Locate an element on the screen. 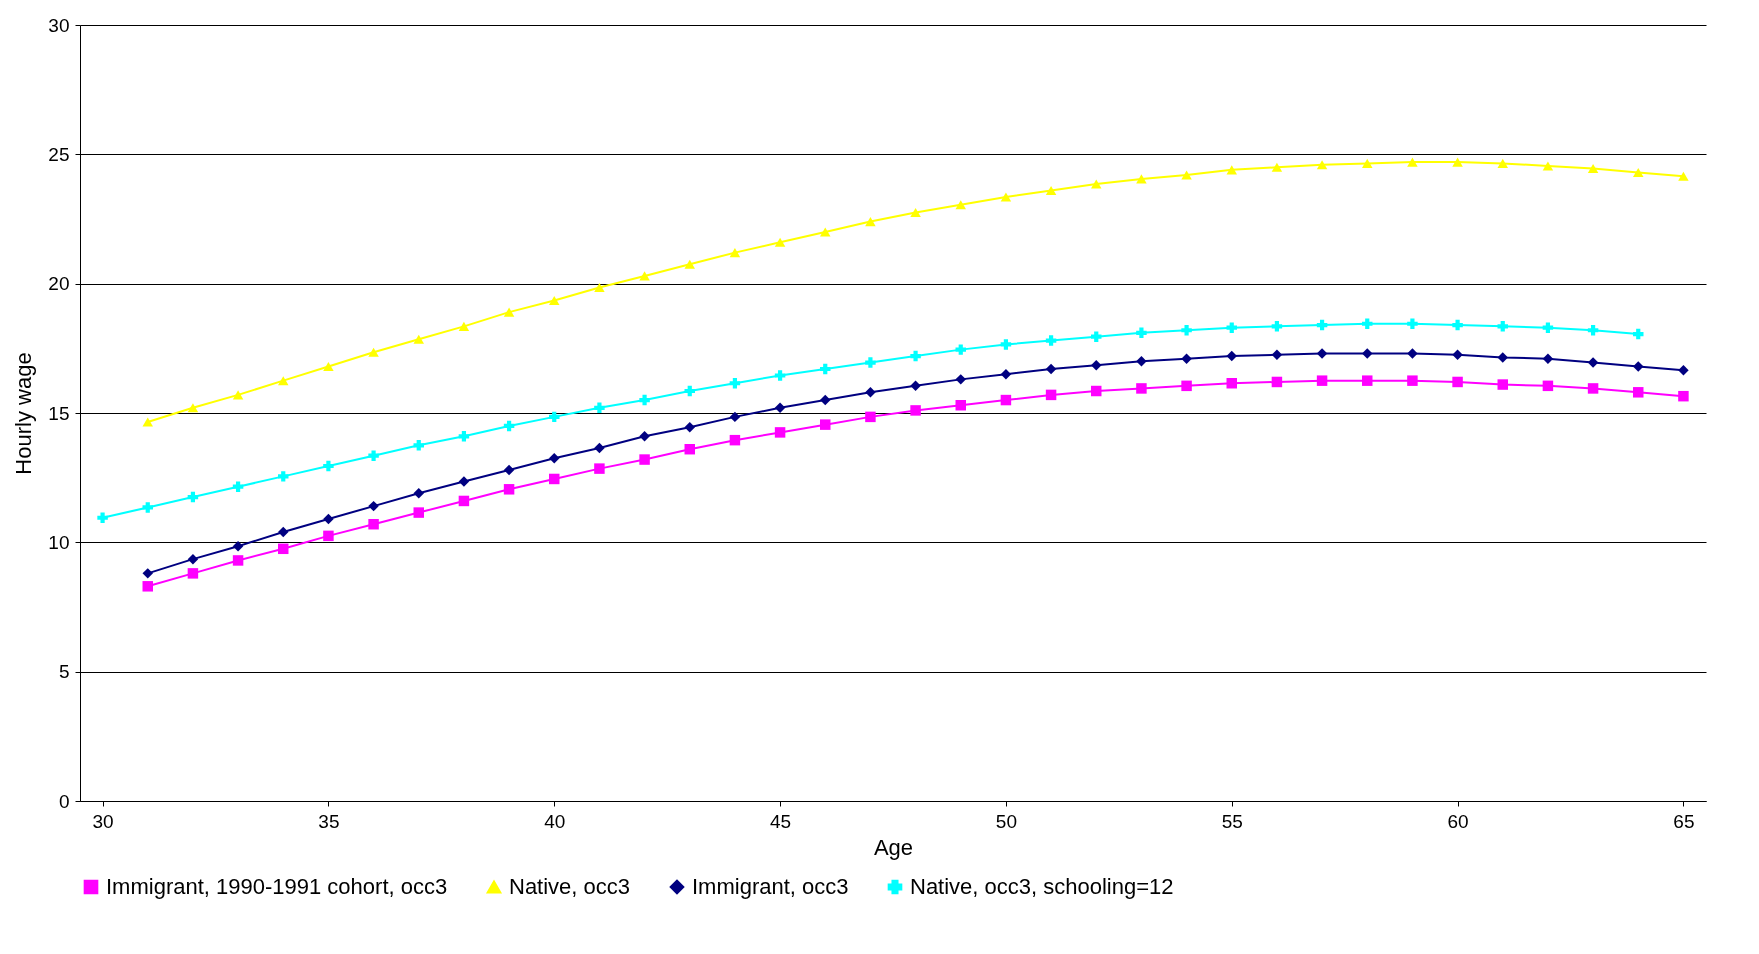 The width and height of the screenshot is (1759, 954). x-tick-label: 60 is located at coordinates (1458, 821).